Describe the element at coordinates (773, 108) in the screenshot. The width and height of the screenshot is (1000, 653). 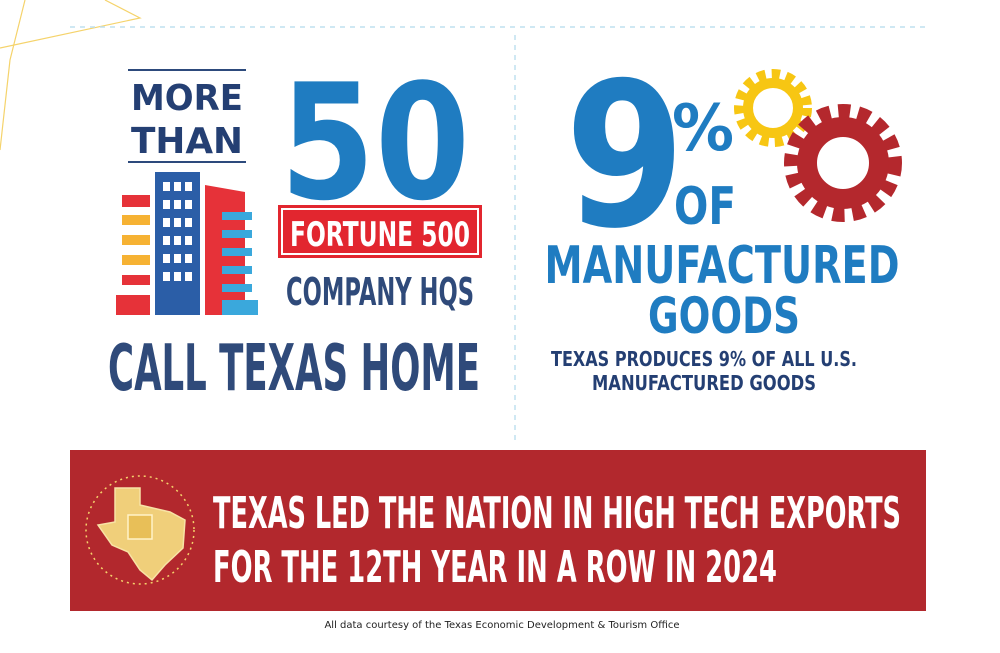
I see `gear-yellow` at that location.